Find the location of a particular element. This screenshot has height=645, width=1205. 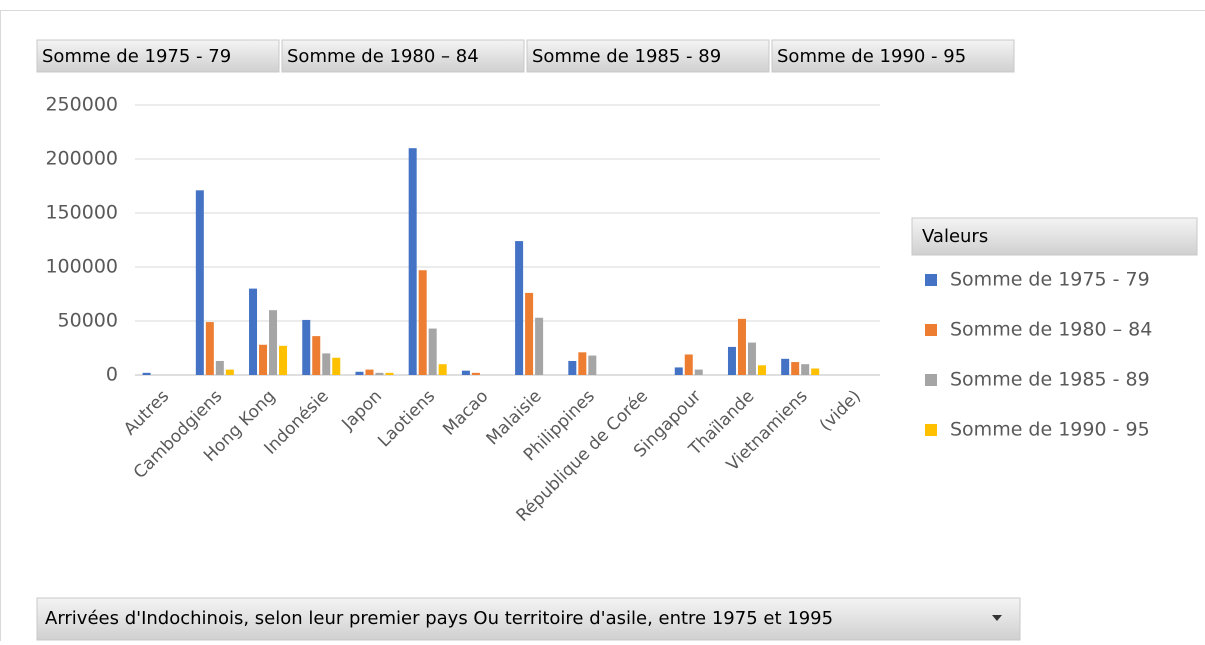

legend-label: Somme de 1985 - 89 is located at coordinates (1050, 380).